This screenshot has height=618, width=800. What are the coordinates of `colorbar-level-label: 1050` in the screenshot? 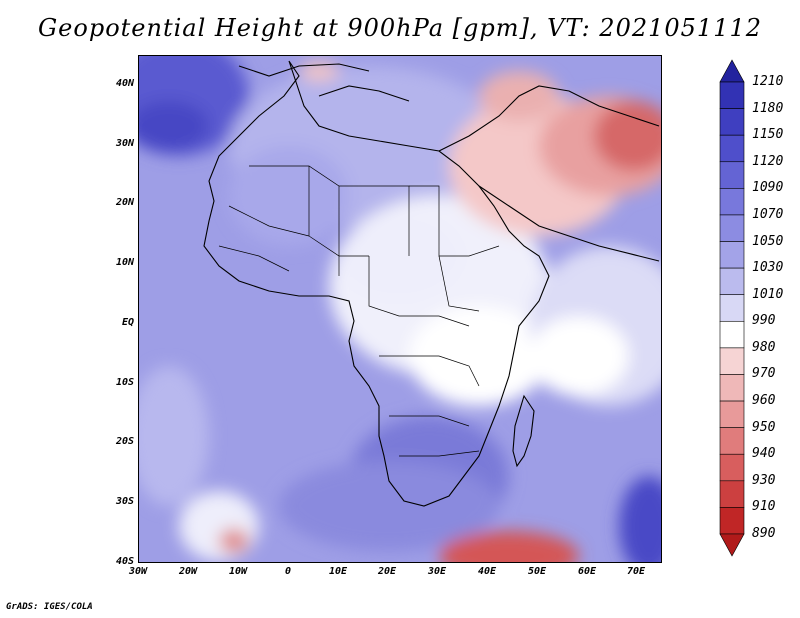 It's located at (768, 241).